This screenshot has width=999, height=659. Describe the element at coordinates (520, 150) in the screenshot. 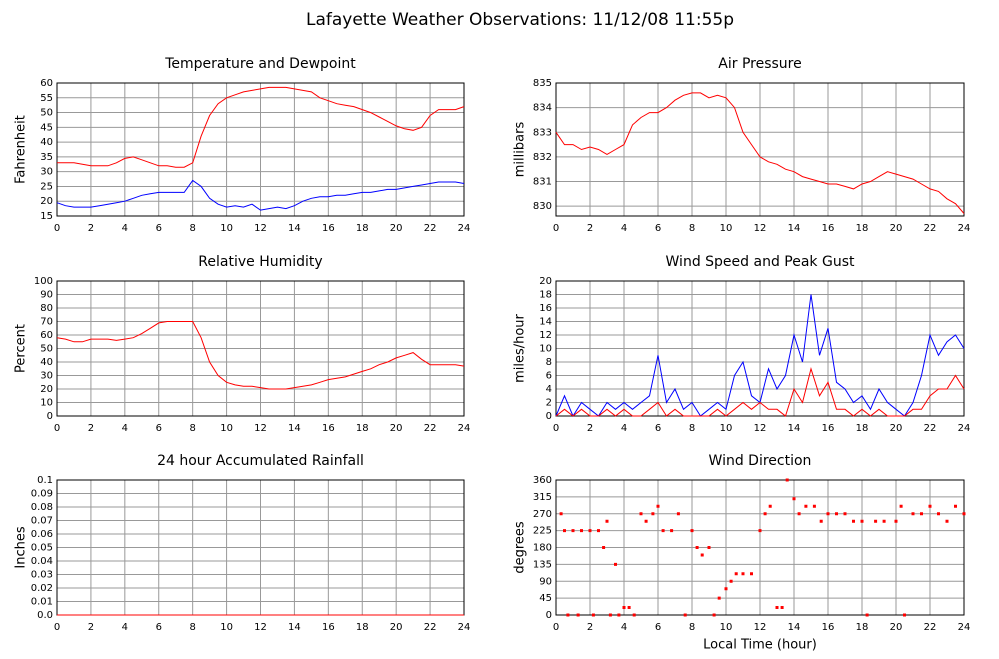

I see `y-axis-label: millibars` at that location.